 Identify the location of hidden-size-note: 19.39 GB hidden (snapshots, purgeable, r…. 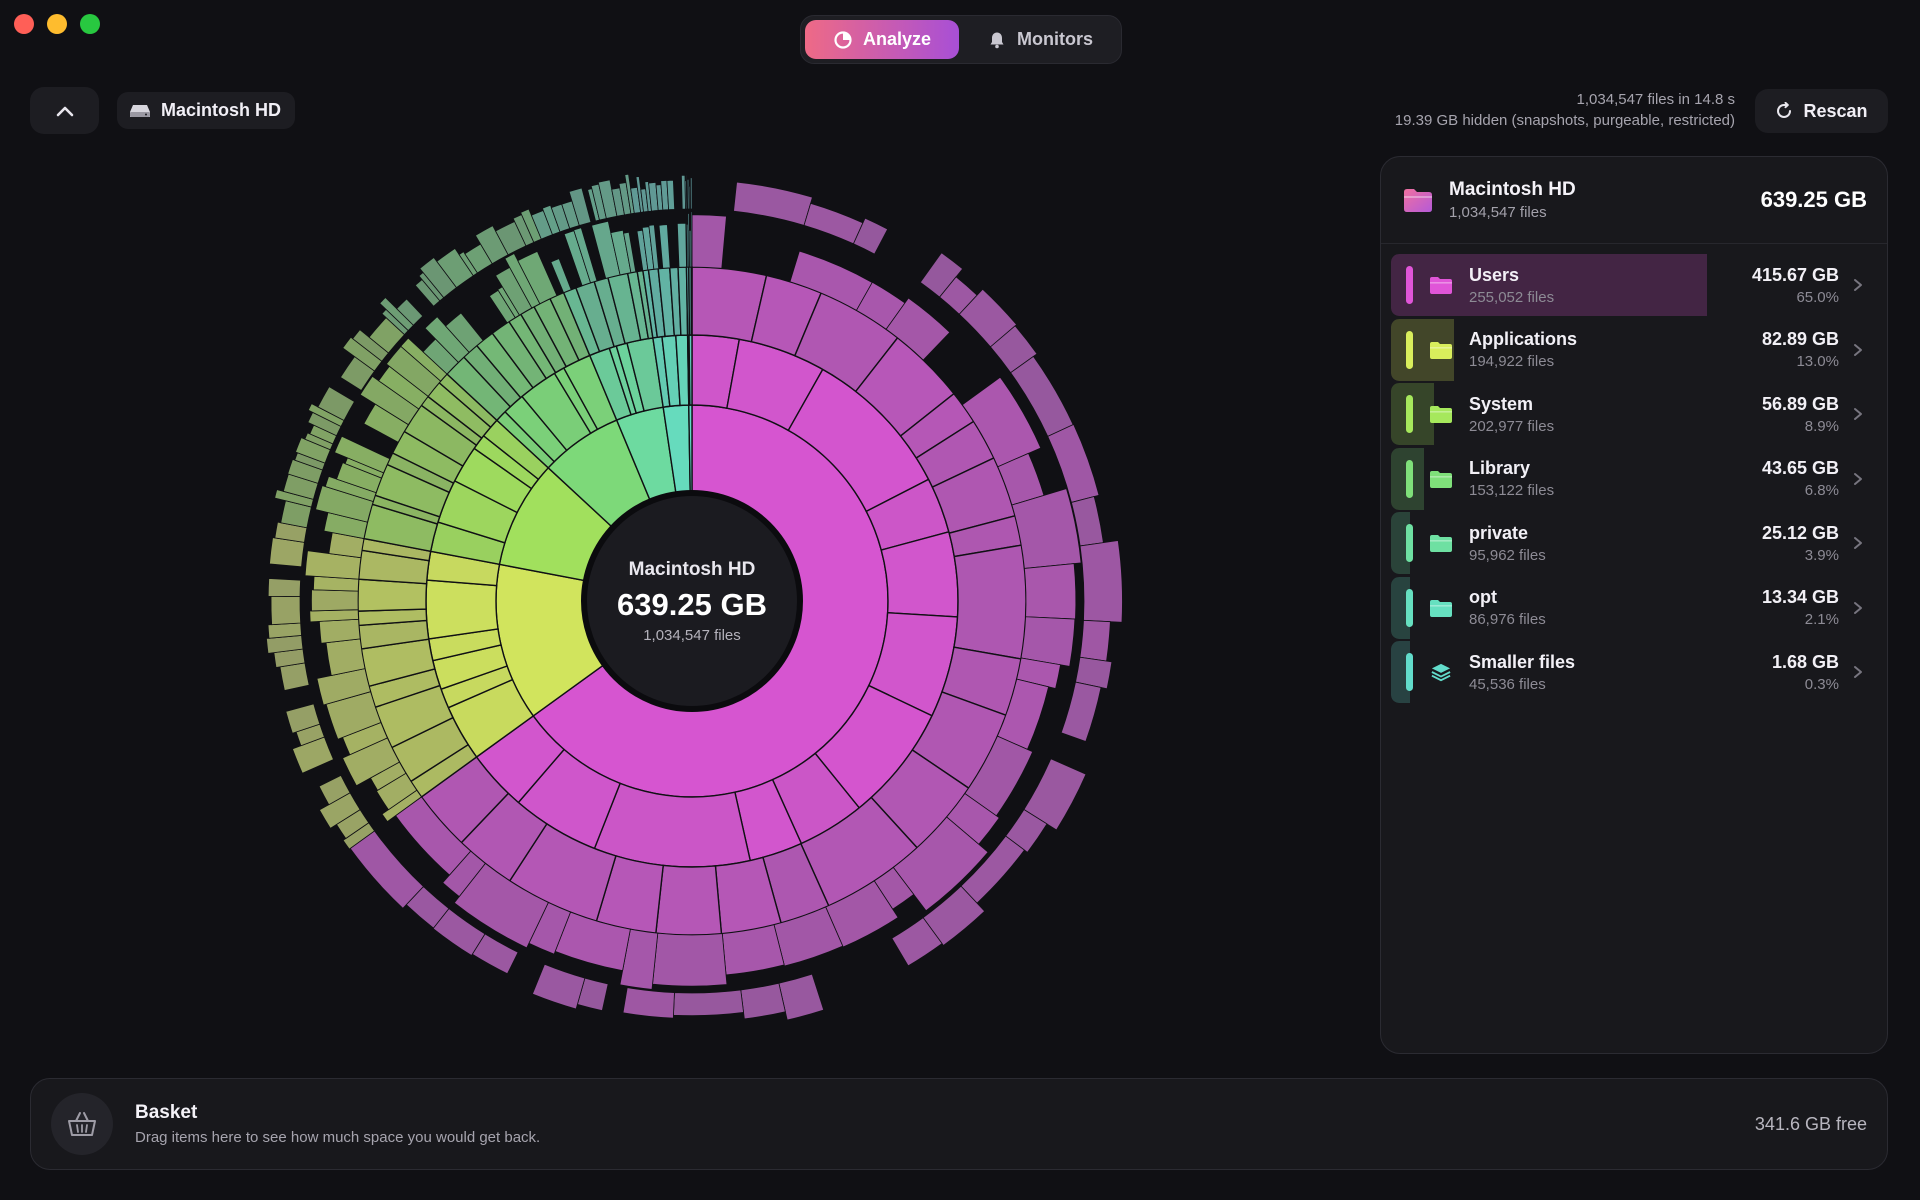
(1564, 120).